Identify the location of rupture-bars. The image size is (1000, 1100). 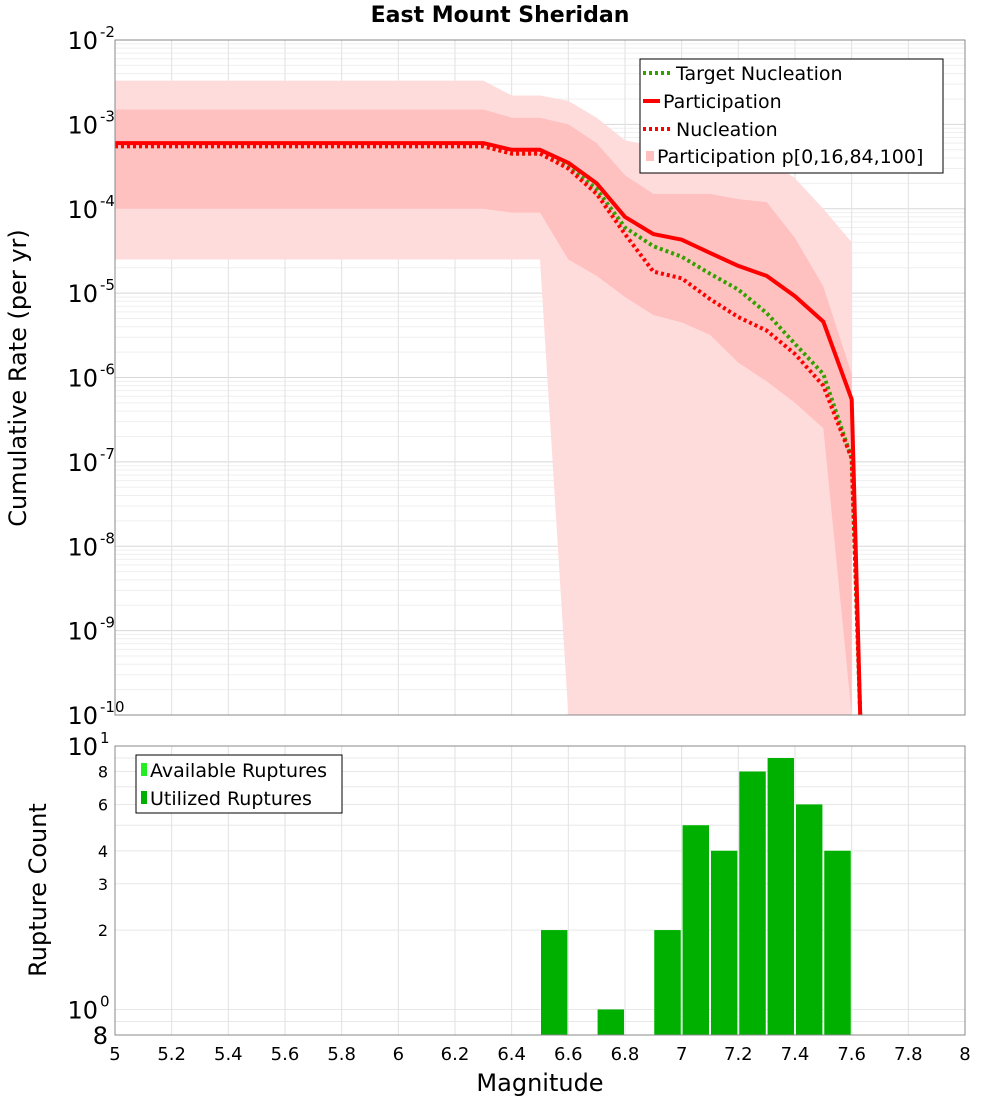
(696, 896).